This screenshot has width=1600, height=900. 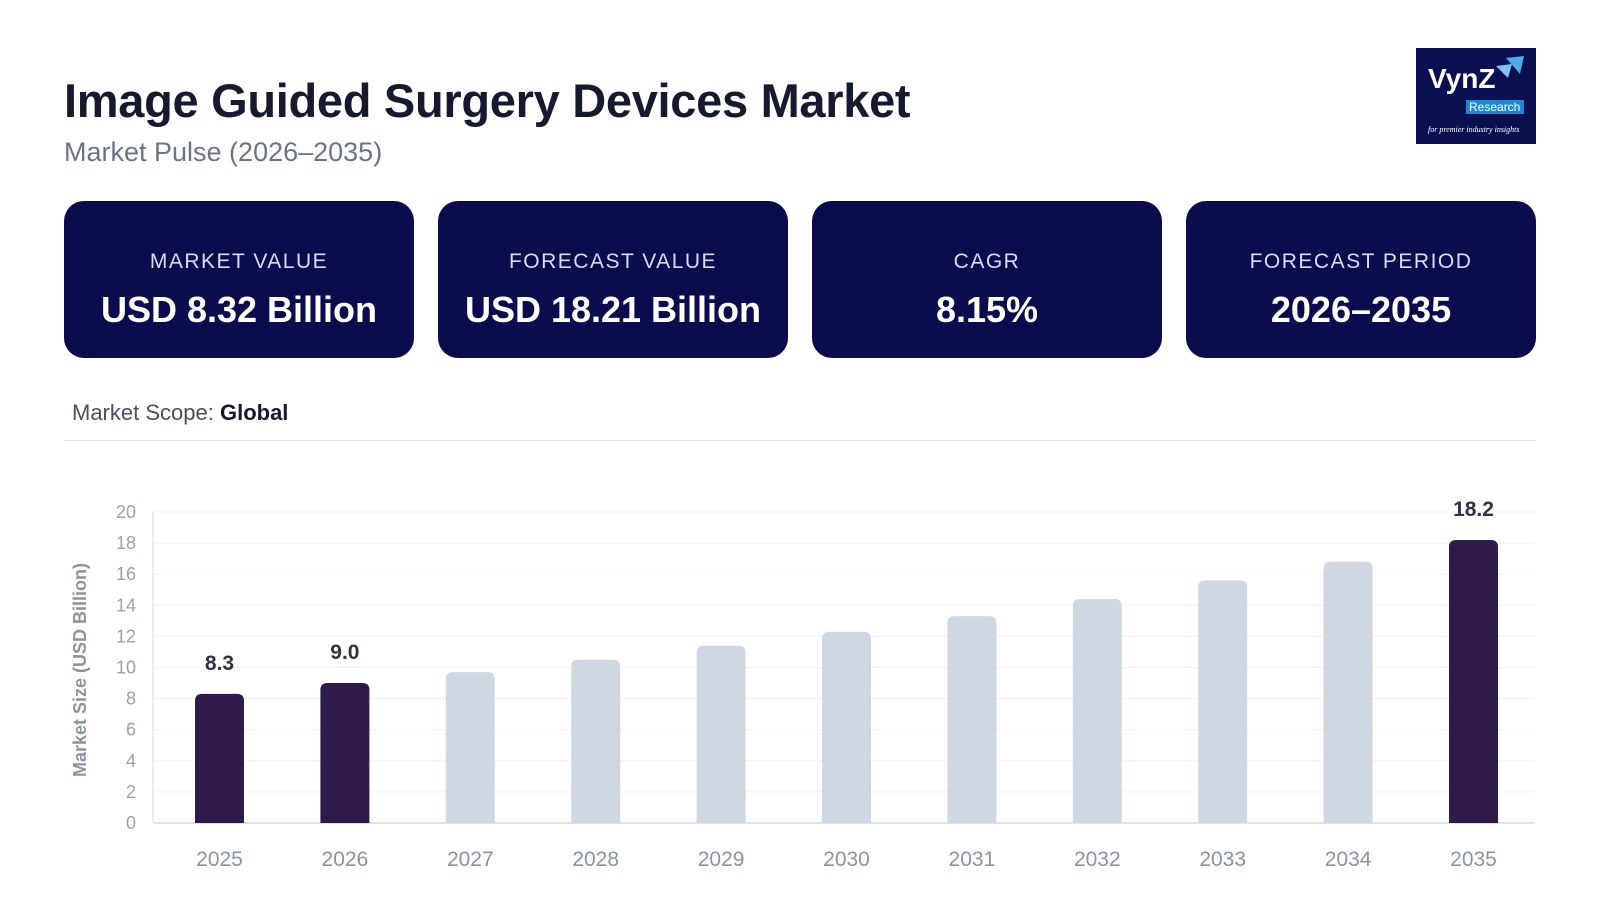 I want to click on card-label: CAGR, so click(x=987, y=261).